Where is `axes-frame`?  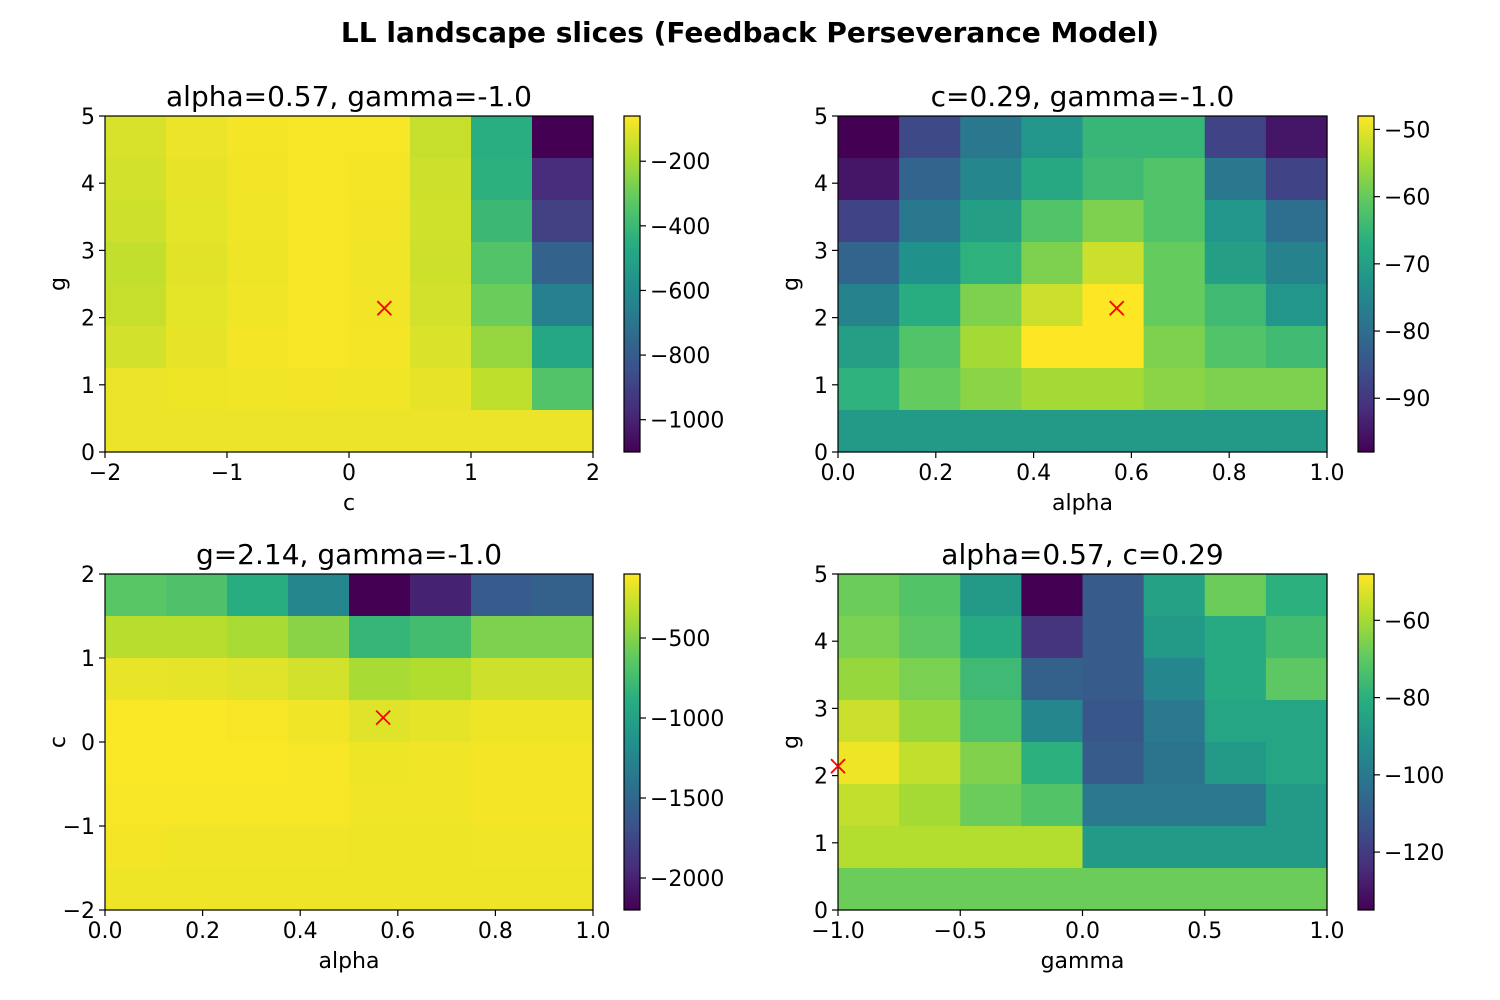
axes-frame is located at coordinates (1082, 284).